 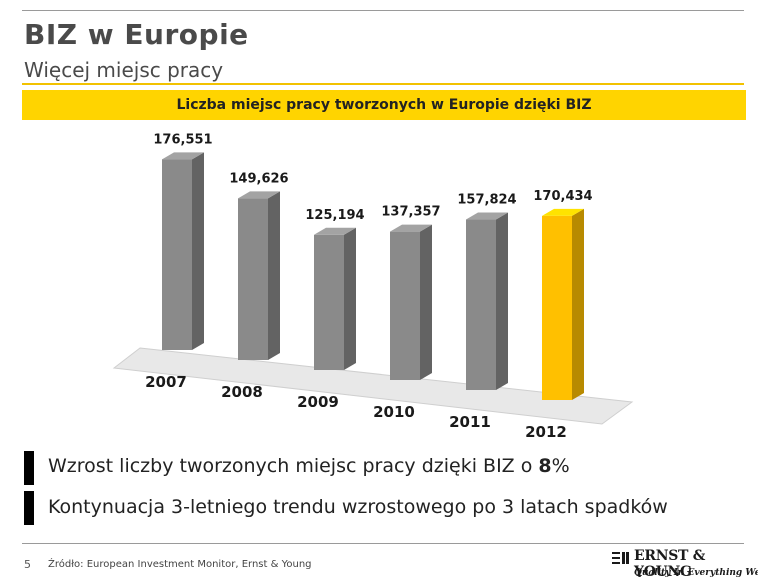 I want to click on bar-2012, so click(x=557, y=307).